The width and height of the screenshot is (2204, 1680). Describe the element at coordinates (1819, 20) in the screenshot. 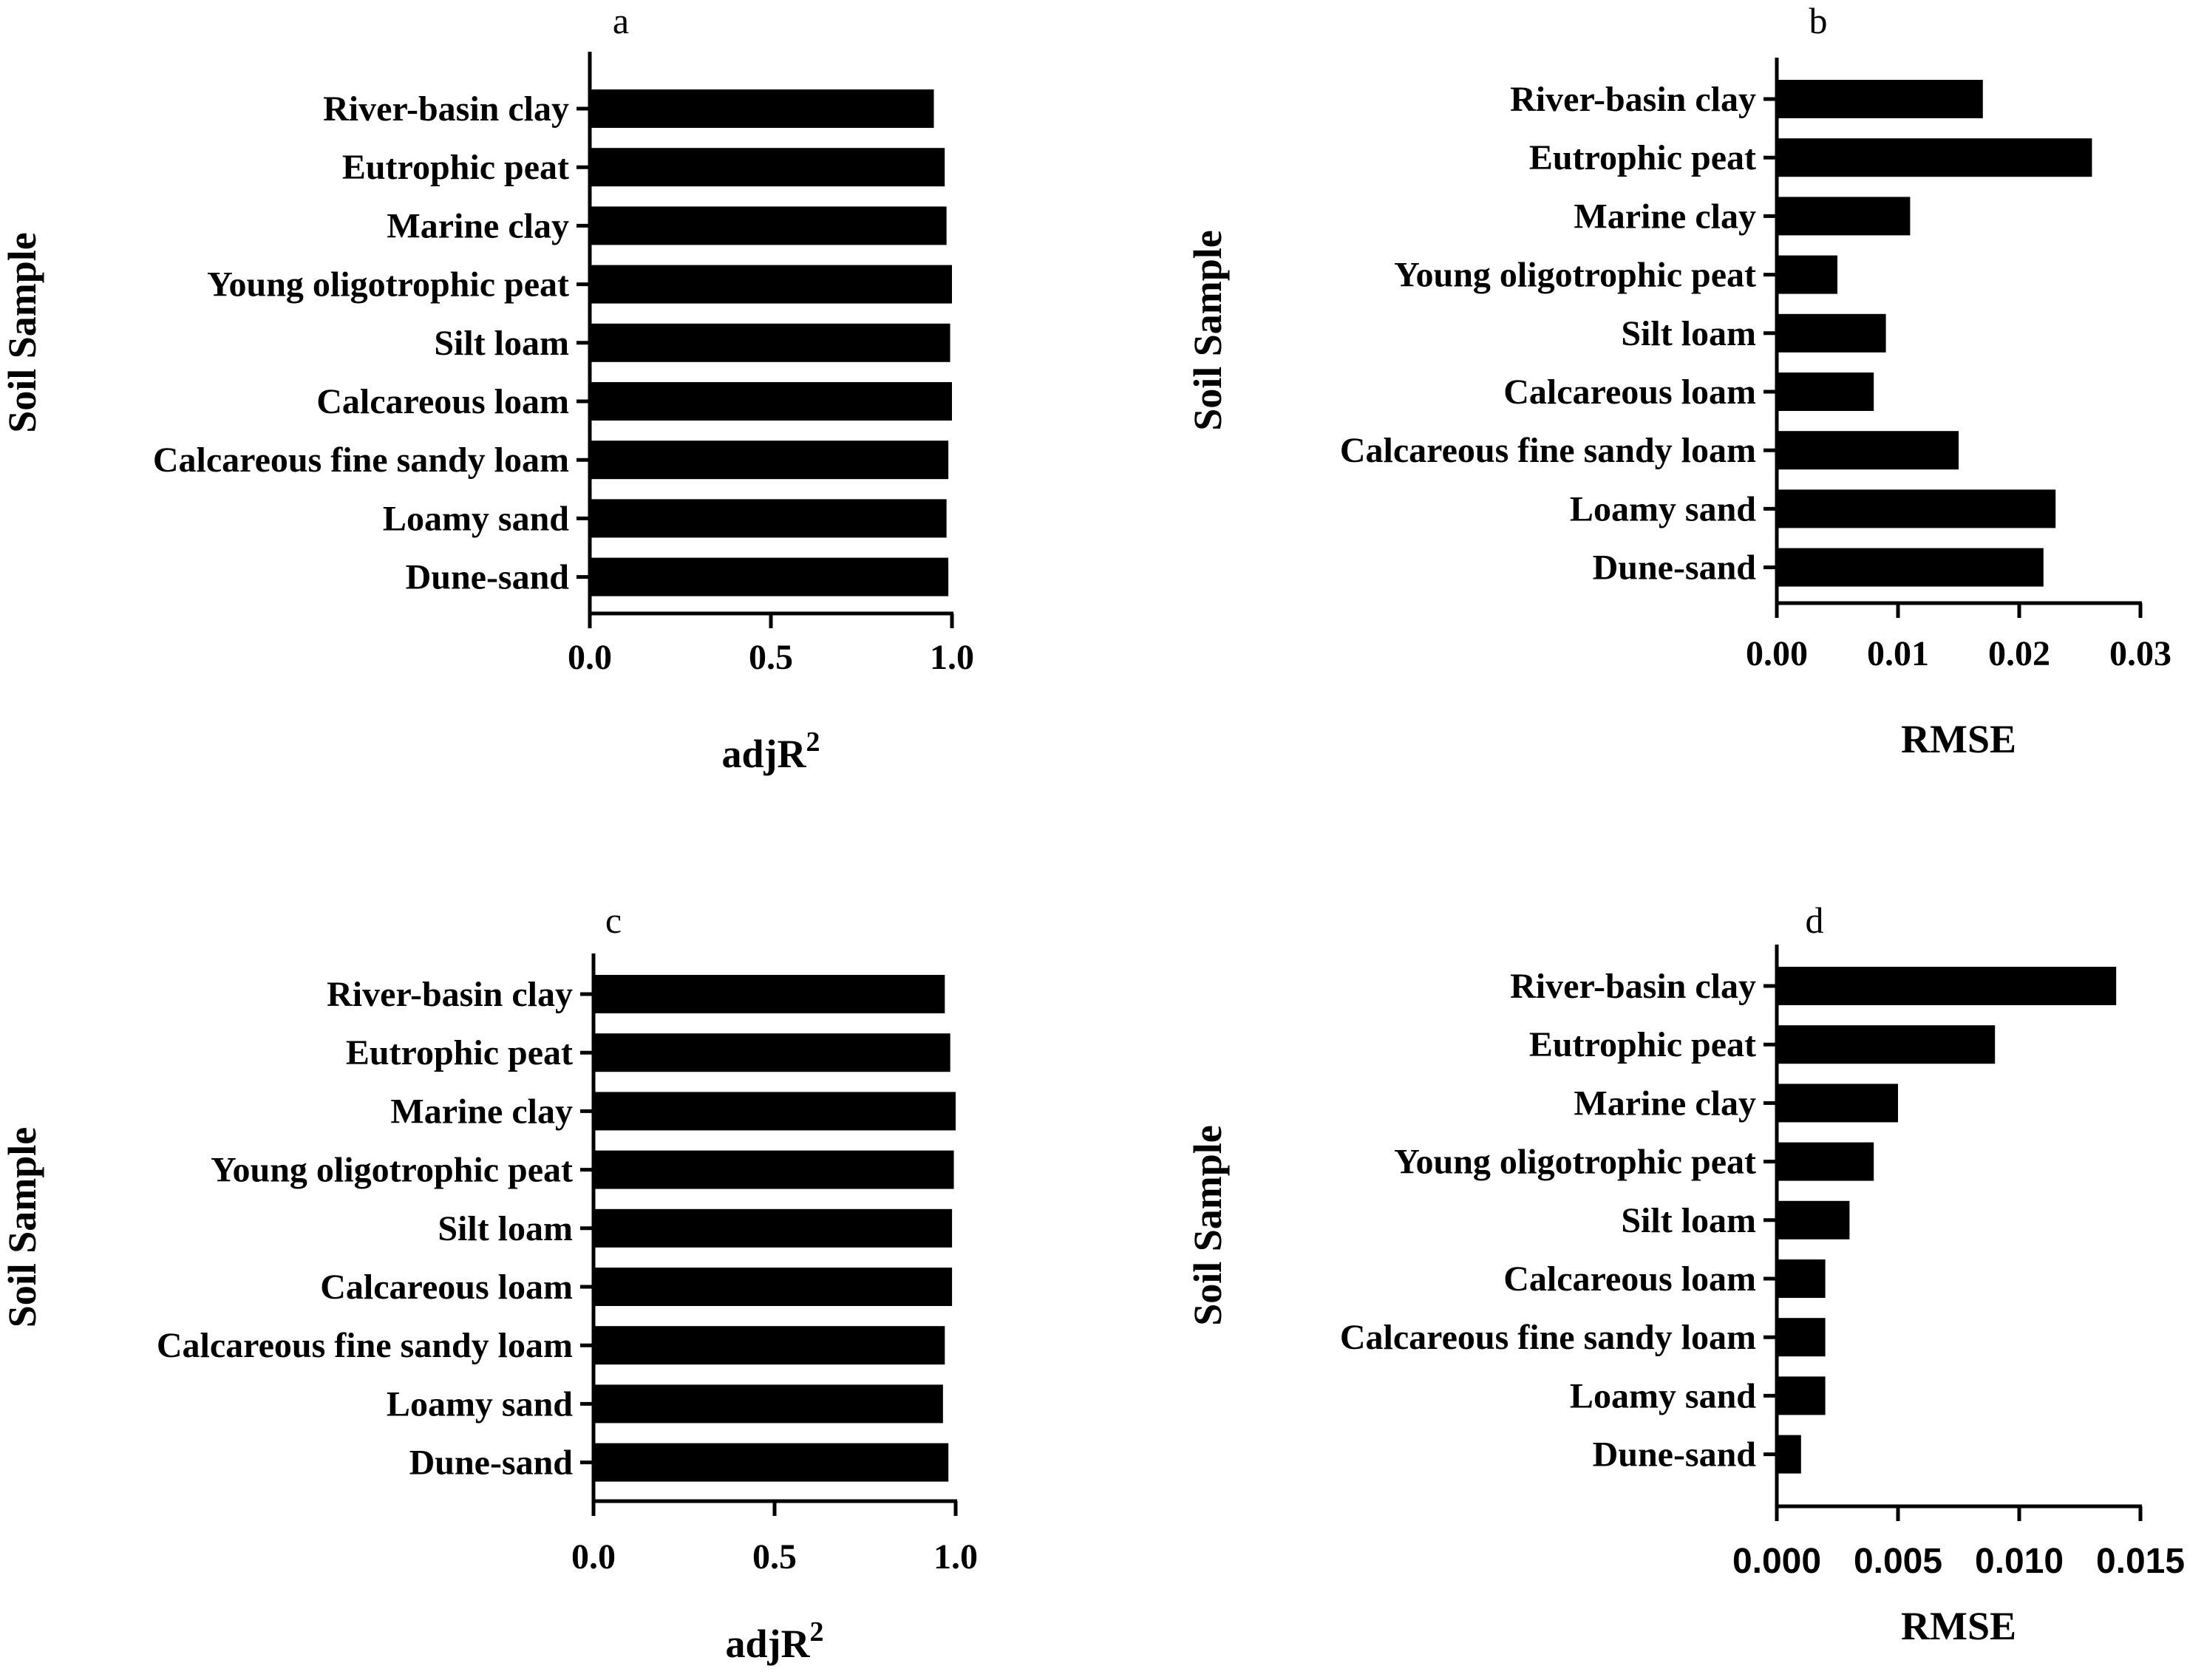

I see `panel-letter: b` at that location.